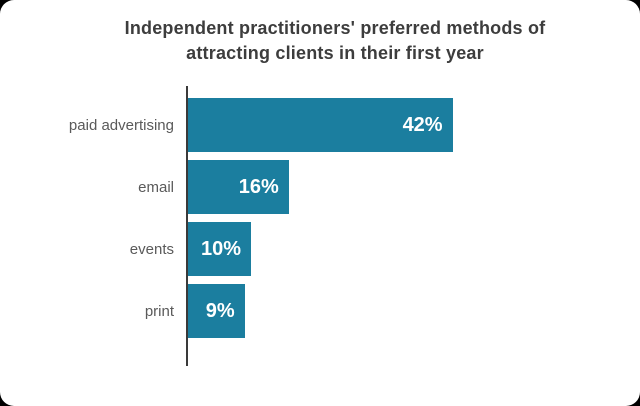  Describe the element at coordinates (151, 249) in the screenshot. I see `category-label: events` at that location.